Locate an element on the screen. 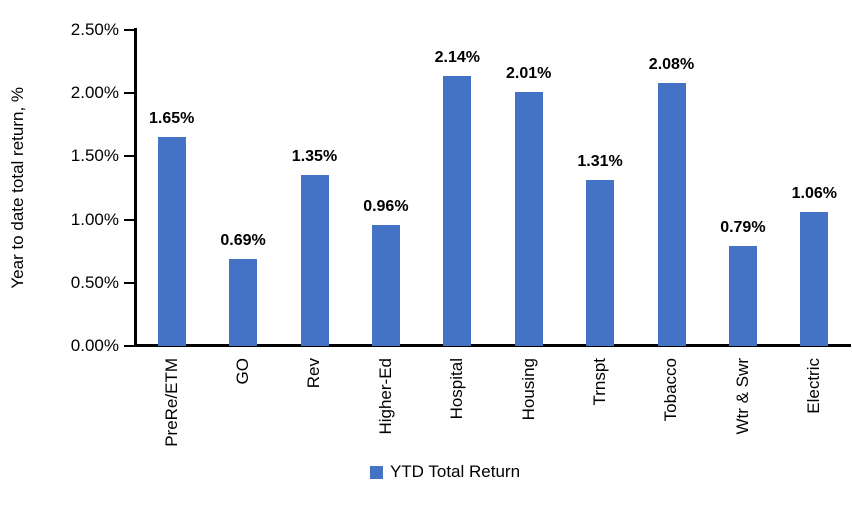 The height and width of the screenshot is (513, 852). bar-value-label: 1.65% is located at coordinates (172, 119).